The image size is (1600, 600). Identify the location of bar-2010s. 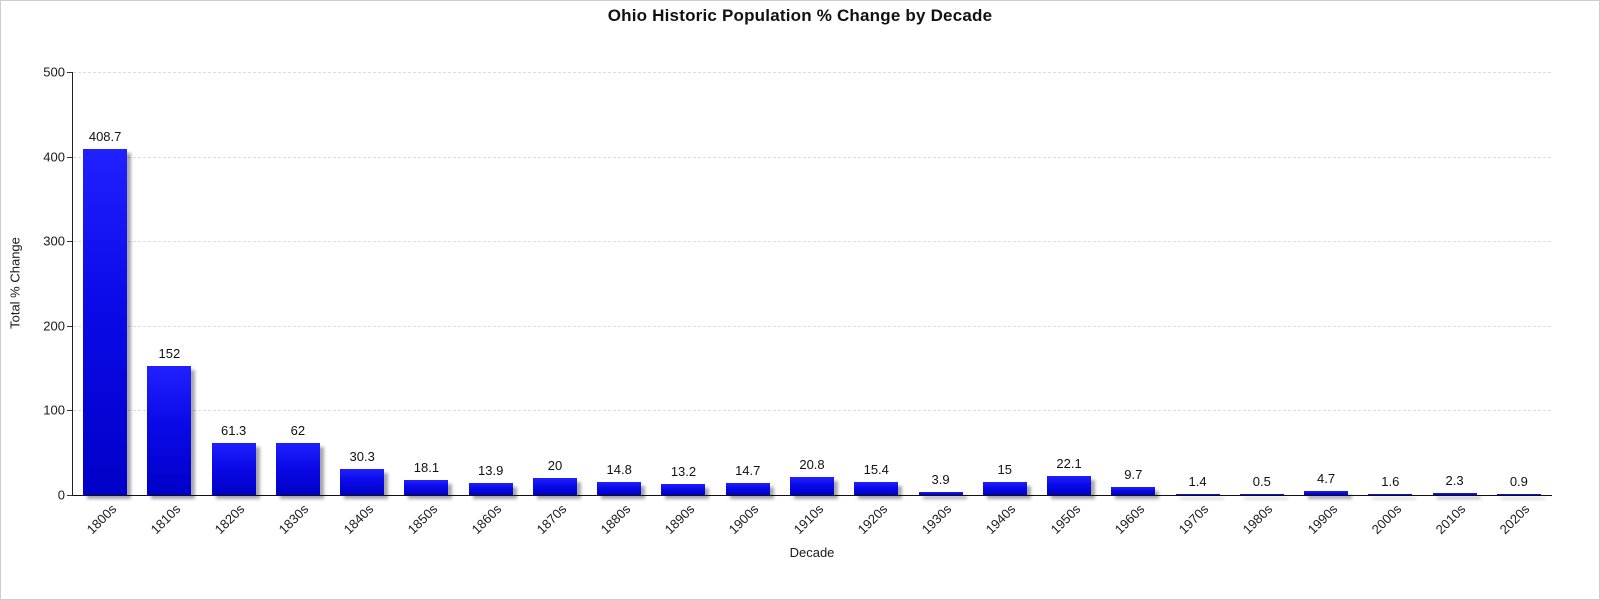
(1454, 494).